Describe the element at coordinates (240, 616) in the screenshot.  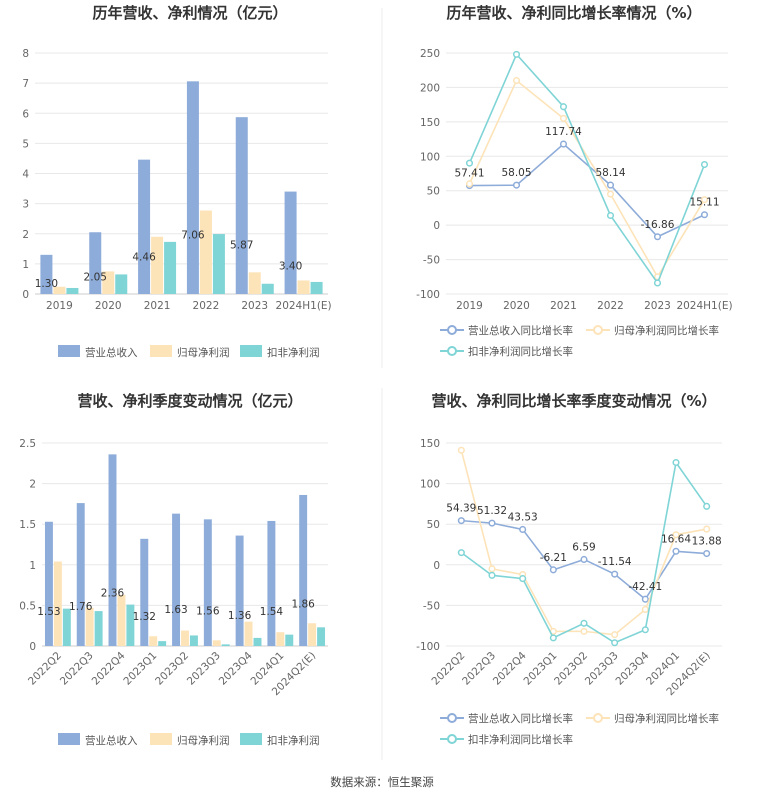
I see `bar-data-label: 1.36` at that location.